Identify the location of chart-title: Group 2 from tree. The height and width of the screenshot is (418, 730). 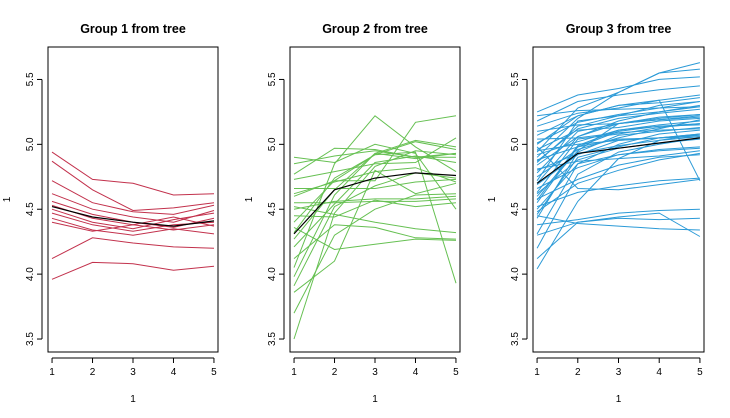
(375, 29).